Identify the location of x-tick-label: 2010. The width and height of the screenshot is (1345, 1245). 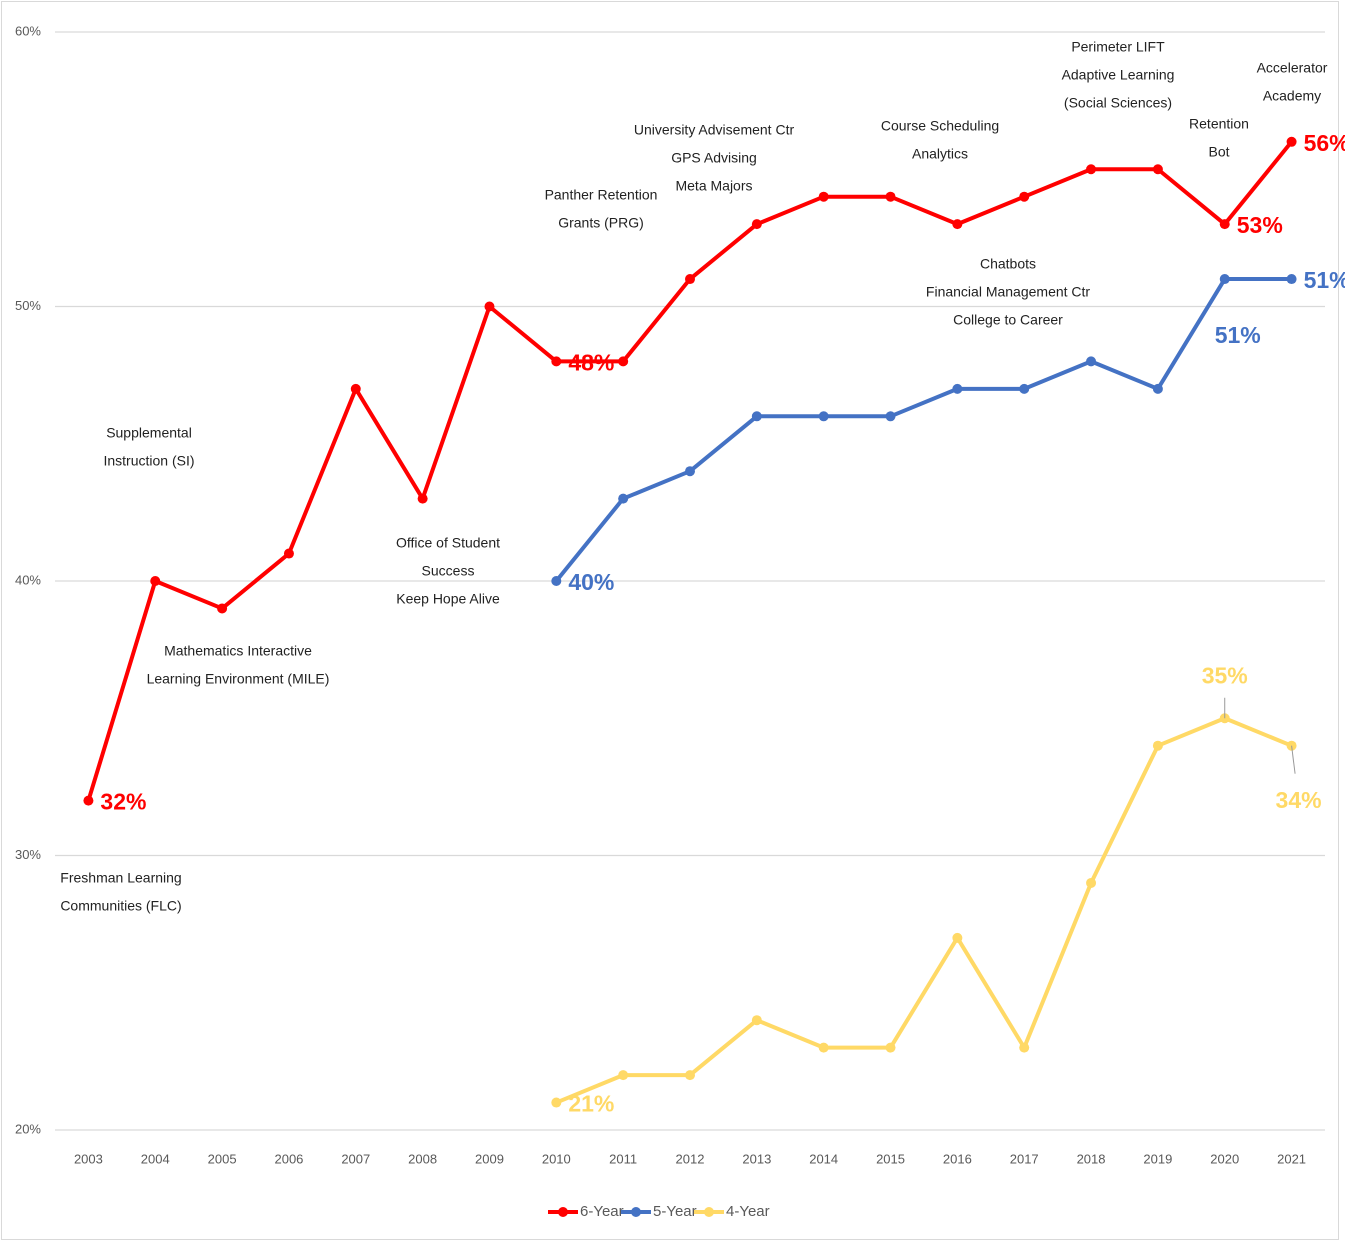
(556, 1158).